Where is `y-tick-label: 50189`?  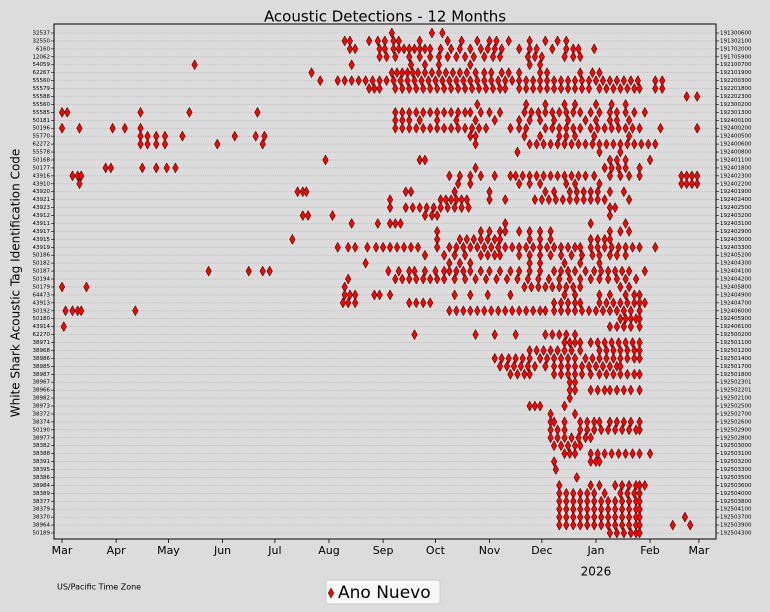
y-tick-label: 50189 is located at coordinates (42, 534).